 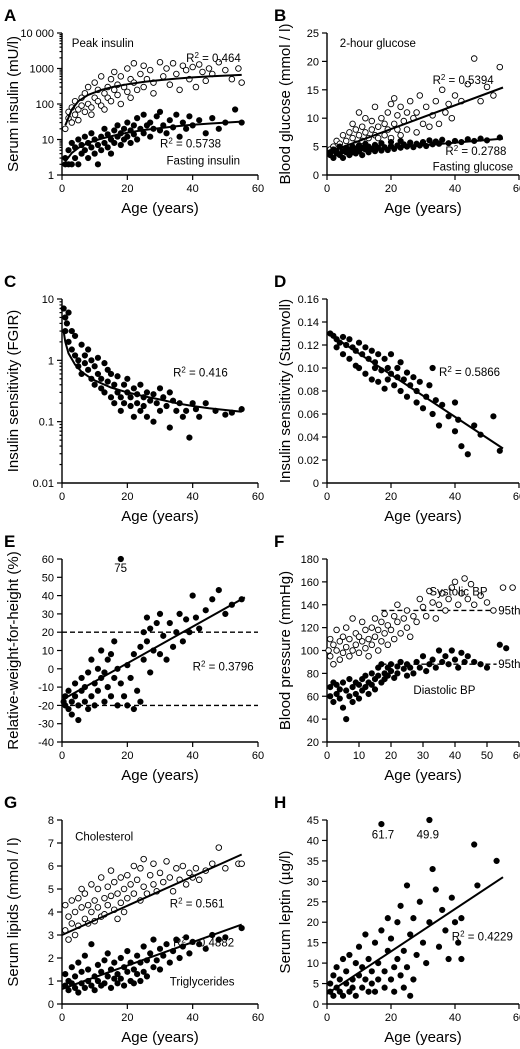 I want to click on annotation: R2 = 0.416, so click(x=200, y=372).